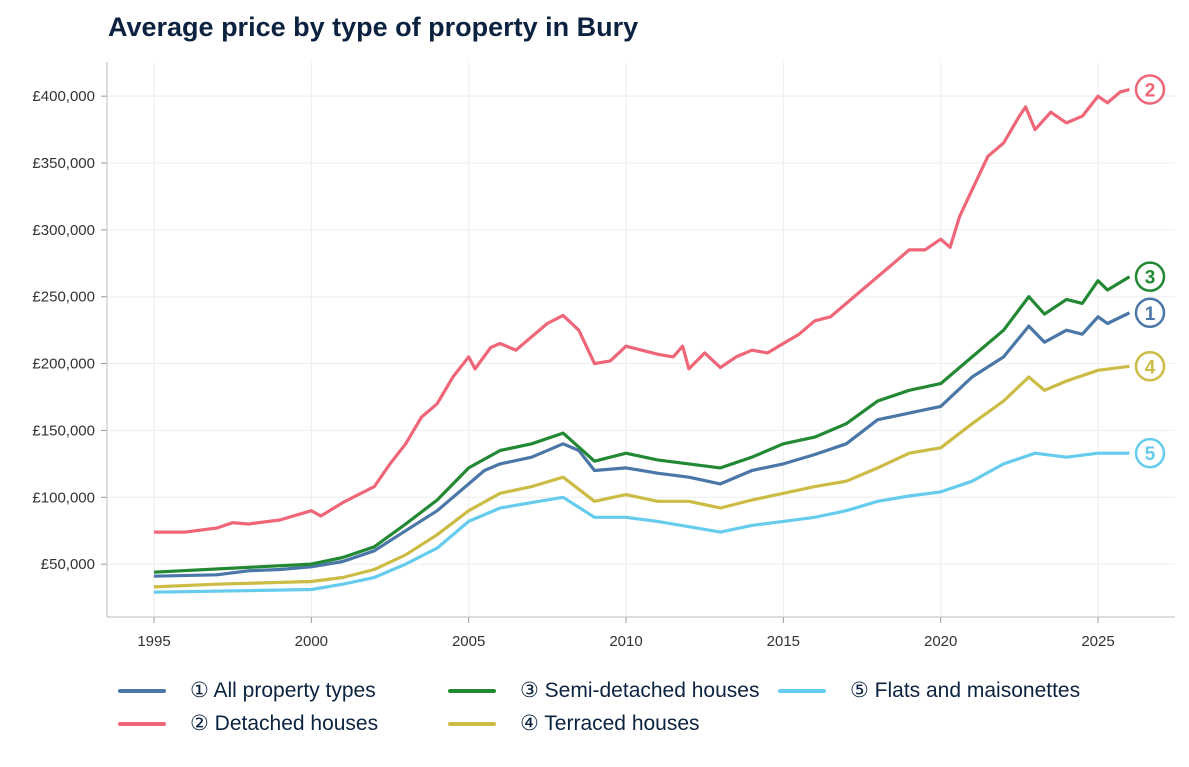 The height and width of the screenshot is (767, 1189). I want to click on legend-item: ④ Terraced houses, so click(613, 723).